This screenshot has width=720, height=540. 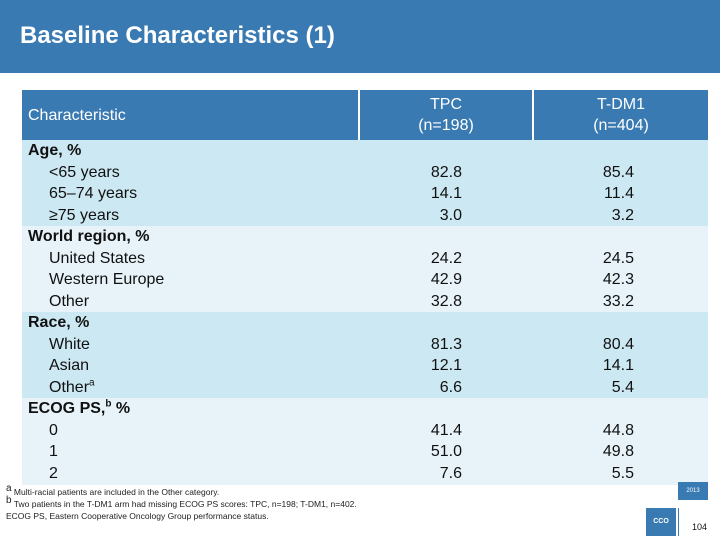 I want to click on row-label: Western Europe, so click(x=107, y=279).